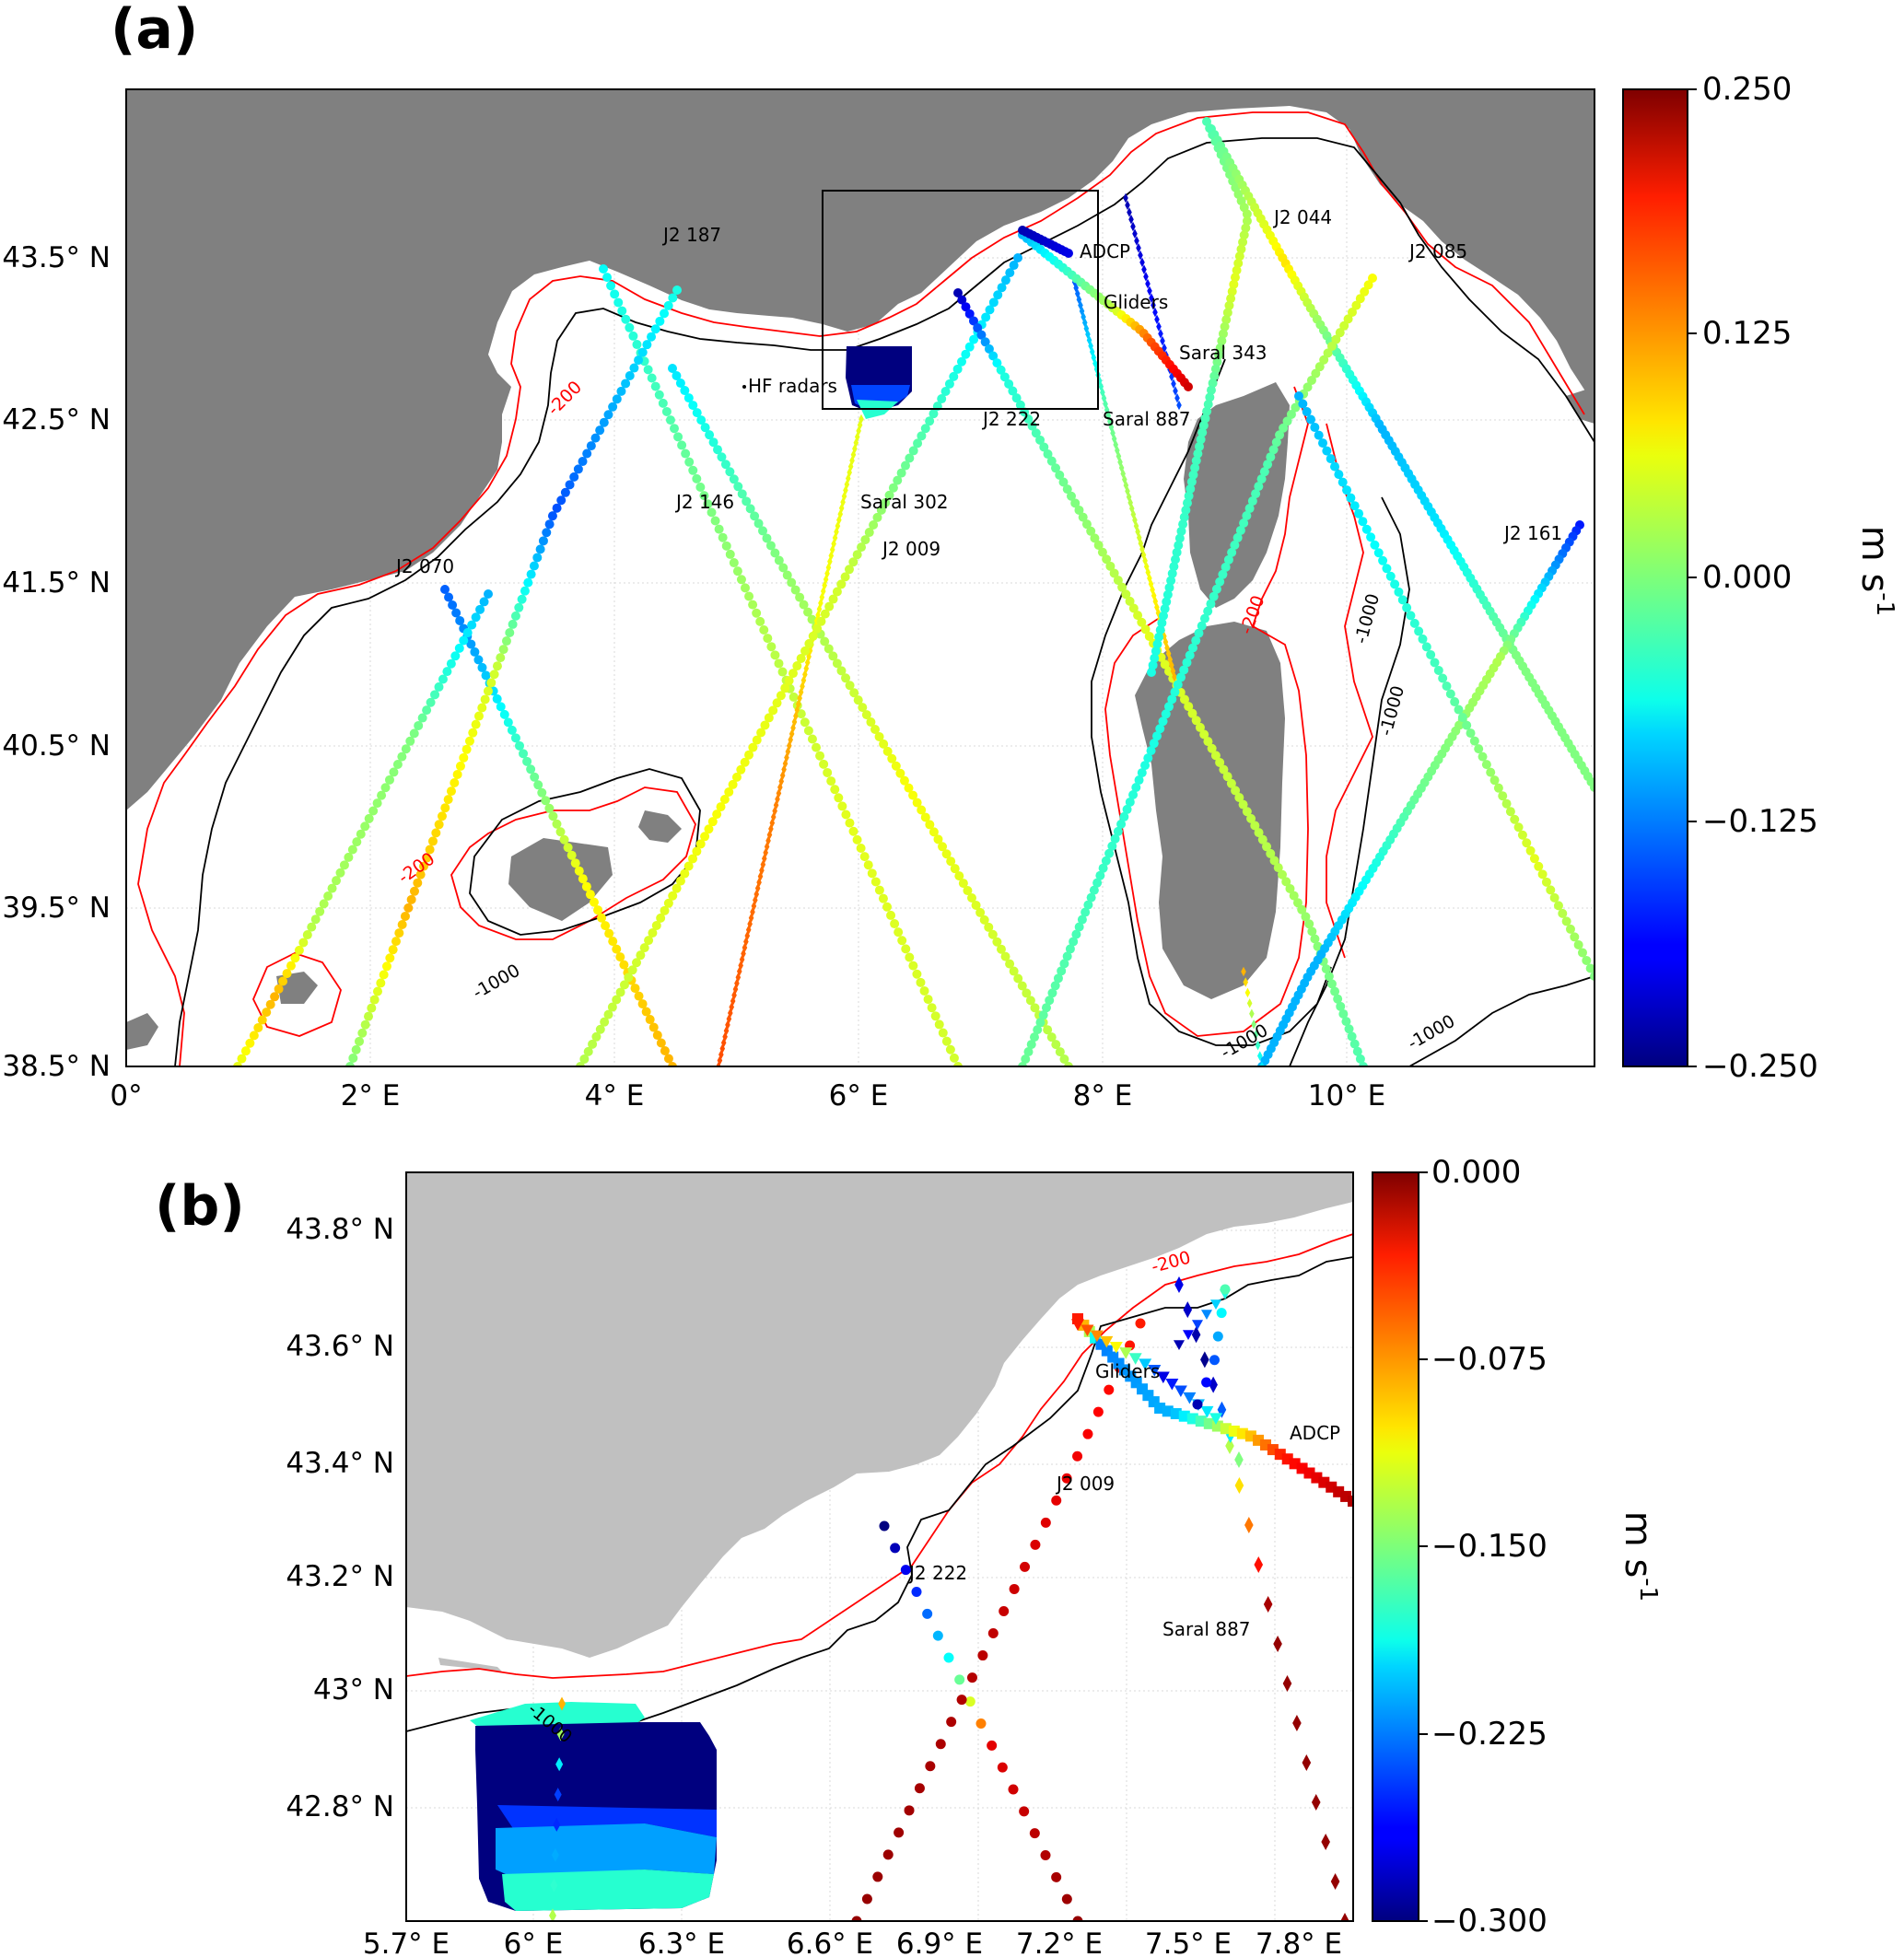  What do you see at coordinates (1223, 353) in the screenshot?
I see `label-saral-343: Saral 343` at bounding box center [1223, 353].